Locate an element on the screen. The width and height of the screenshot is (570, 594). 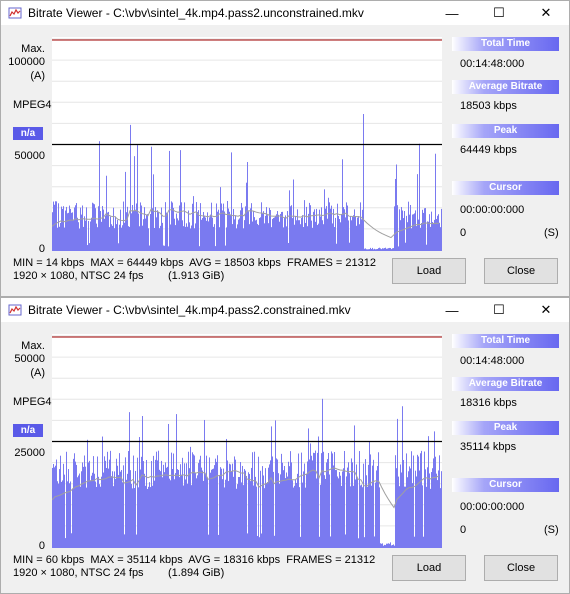
max-label: Max. is located at coordinates (33, 346).